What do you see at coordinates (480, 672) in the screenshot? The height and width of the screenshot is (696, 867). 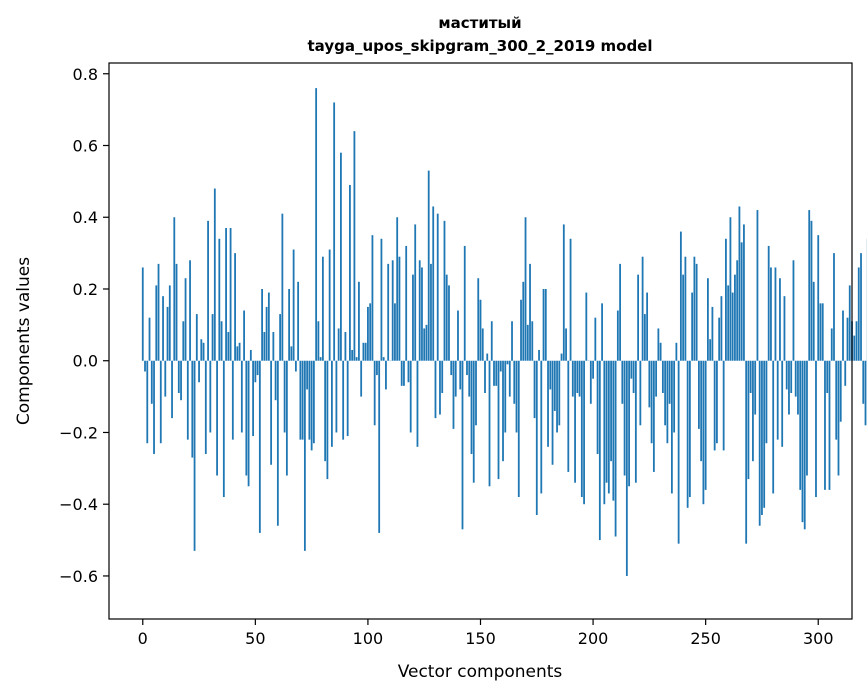 I see `x-axis-label: Vector components` at bounding box center [480, 672].